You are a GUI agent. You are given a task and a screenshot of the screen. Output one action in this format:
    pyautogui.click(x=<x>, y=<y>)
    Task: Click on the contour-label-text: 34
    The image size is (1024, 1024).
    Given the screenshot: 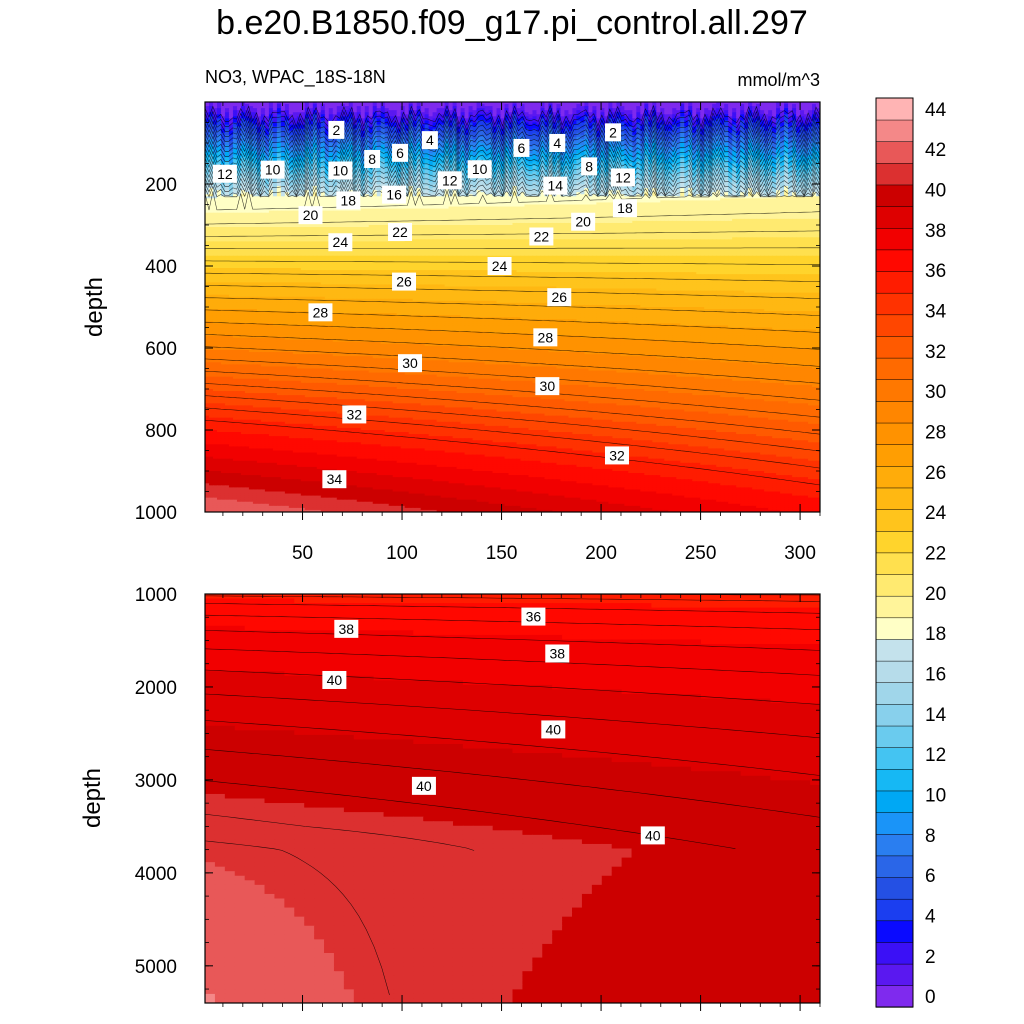 What is the action you would take?
    pyautogui.click(x=335, y=479)
    